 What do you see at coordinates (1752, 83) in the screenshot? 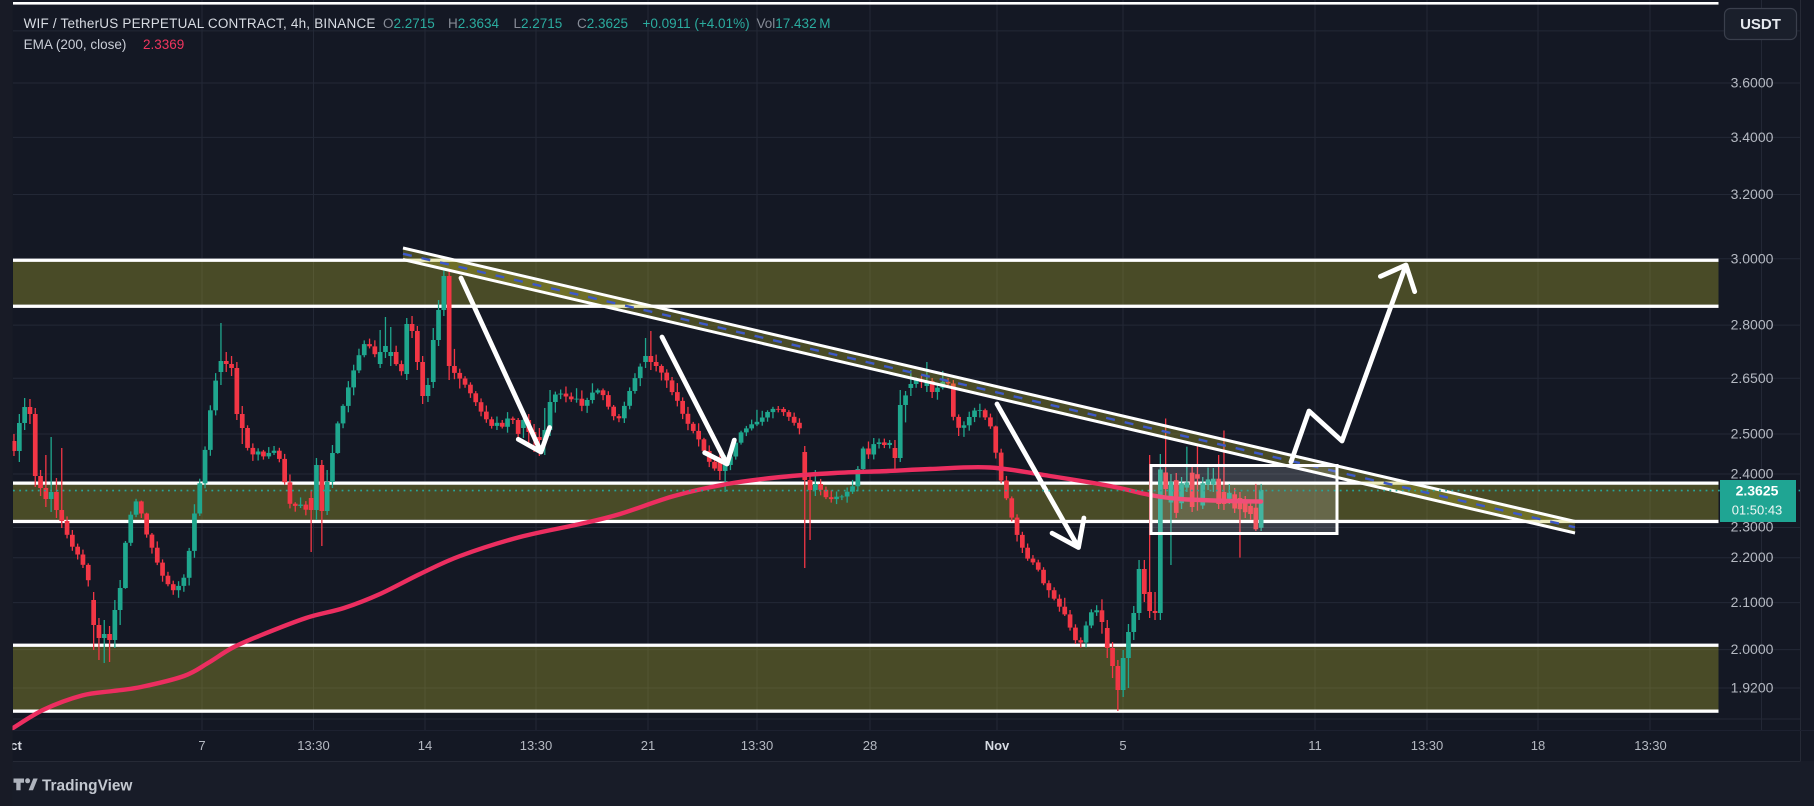
I see `svg-text: 3.6000` at bounding box center [1752, 83].